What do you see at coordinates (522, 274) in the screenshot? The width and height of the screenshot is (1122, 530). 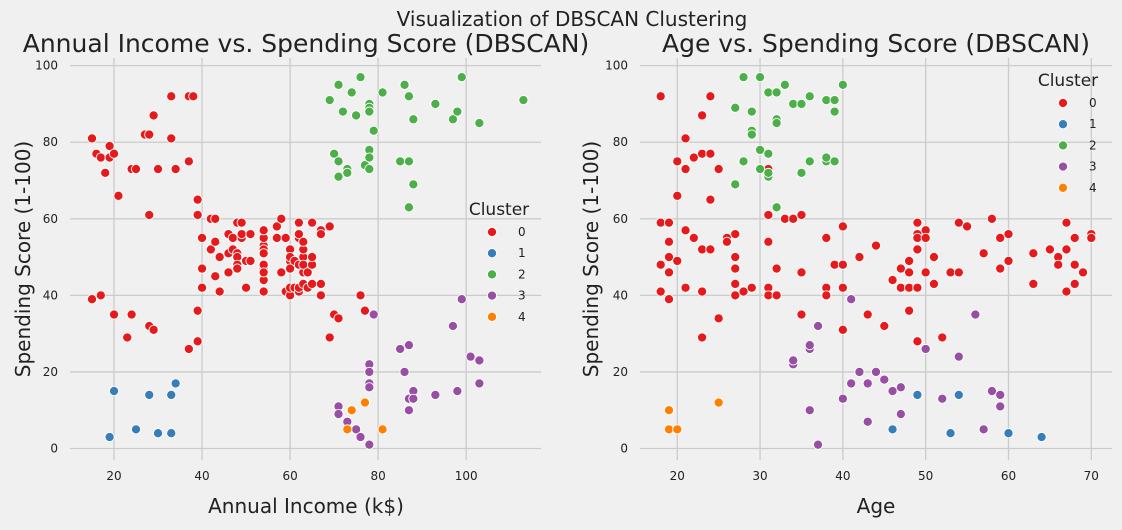 I see `legend-label-2: 2` at bounding box center [522, 274].